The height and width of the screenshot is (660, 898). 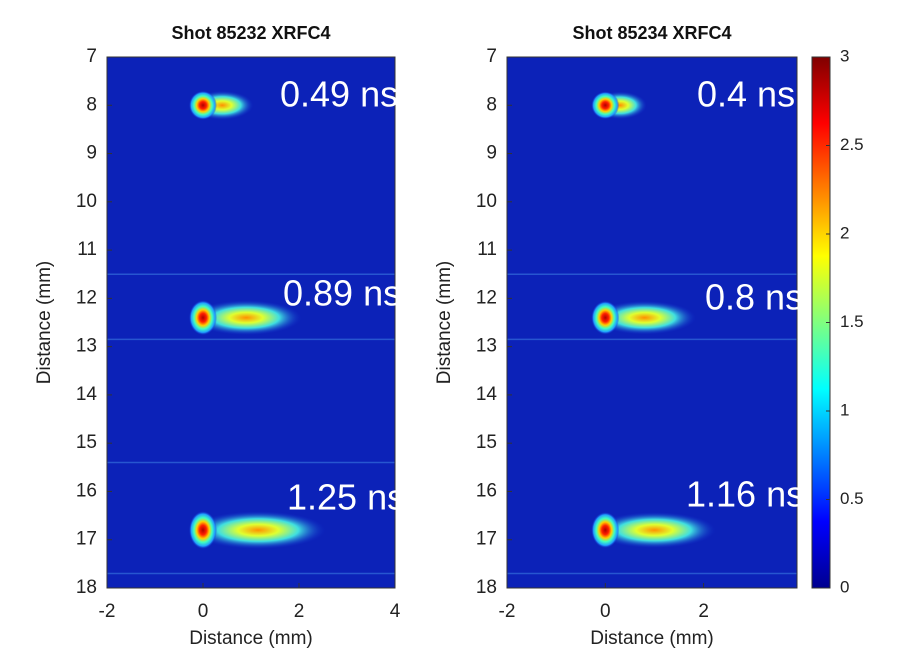 What do you see at coordinates (250, 33) in the screenshot?
I see `chart-title: Shot 85232 XRFC4` at bounding box center [250, 33].